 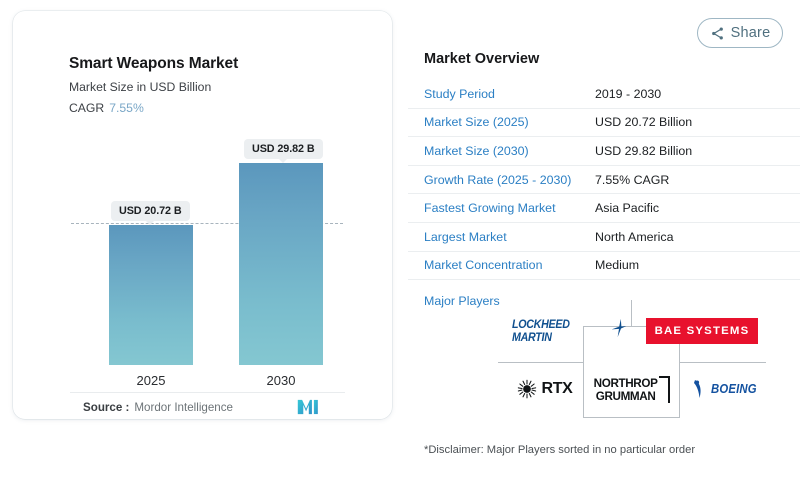 What do you see at coordinates (283, 149) in the screenshot?
I see `data-label-2030: USD 29.82 B` at bounding box center [283, 149].